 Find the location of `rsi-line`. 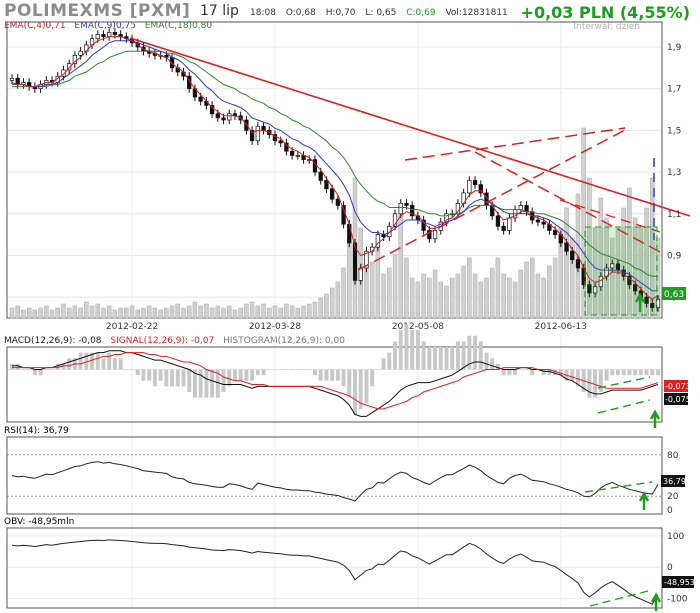

rsi-line is located at coordinates (335, 481).